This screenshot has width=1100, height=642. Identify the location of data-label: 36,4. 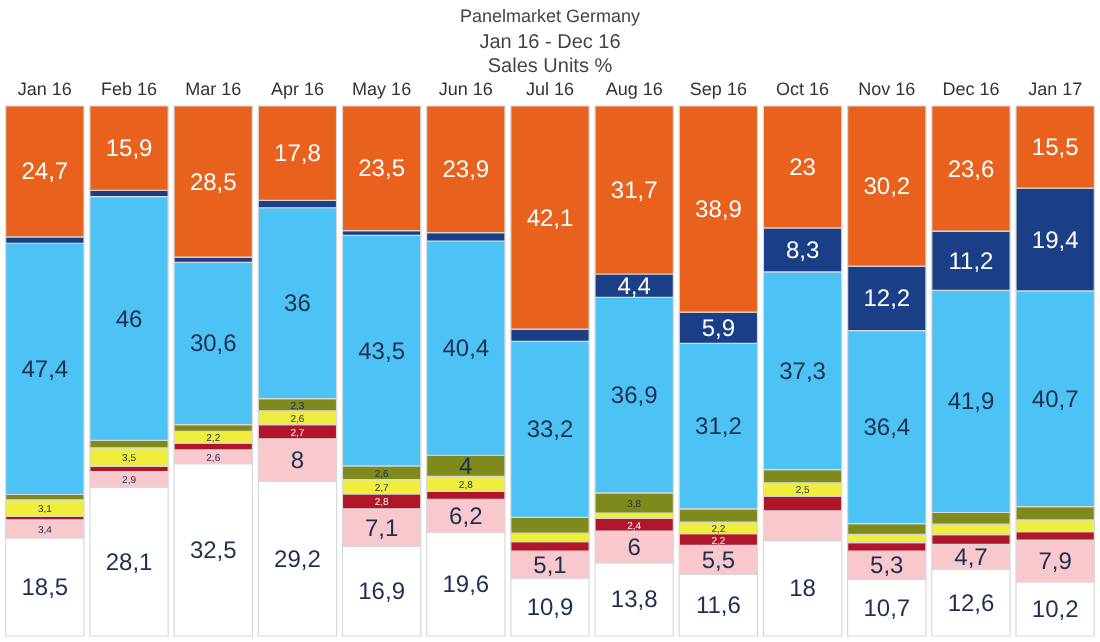
(887, 427).